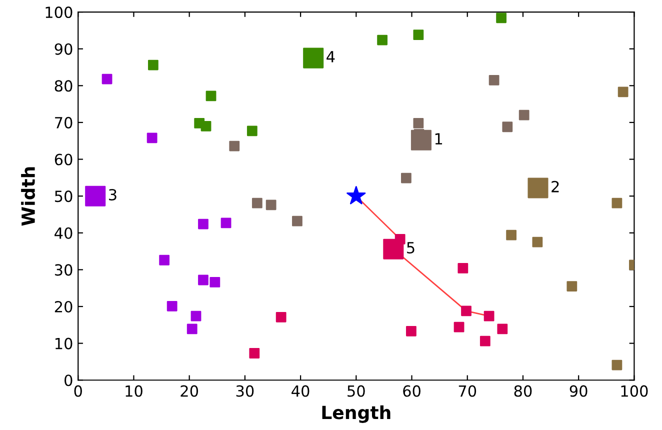 The height and width of the screenshot is (430, 662). What do you see at coordinates (63, 306) in the screenshot?
I see `y-tick-label: 20` at bounding box center [63, 306].